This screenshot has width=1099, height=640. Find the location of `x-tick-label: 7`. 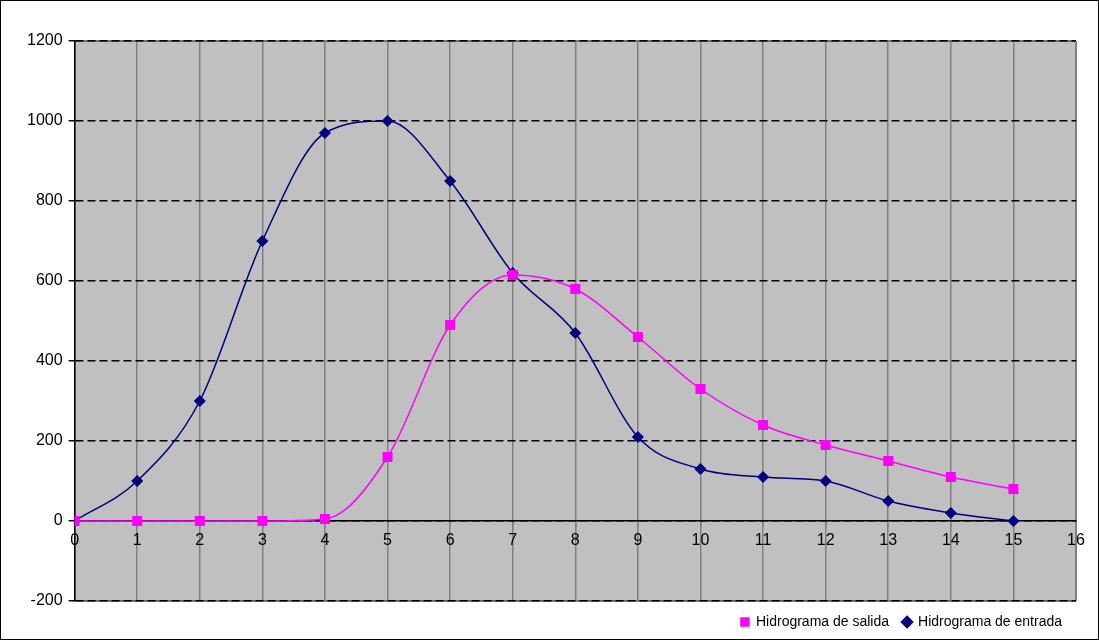

x-tick-label: 7 is located at coordinates (513, 540).